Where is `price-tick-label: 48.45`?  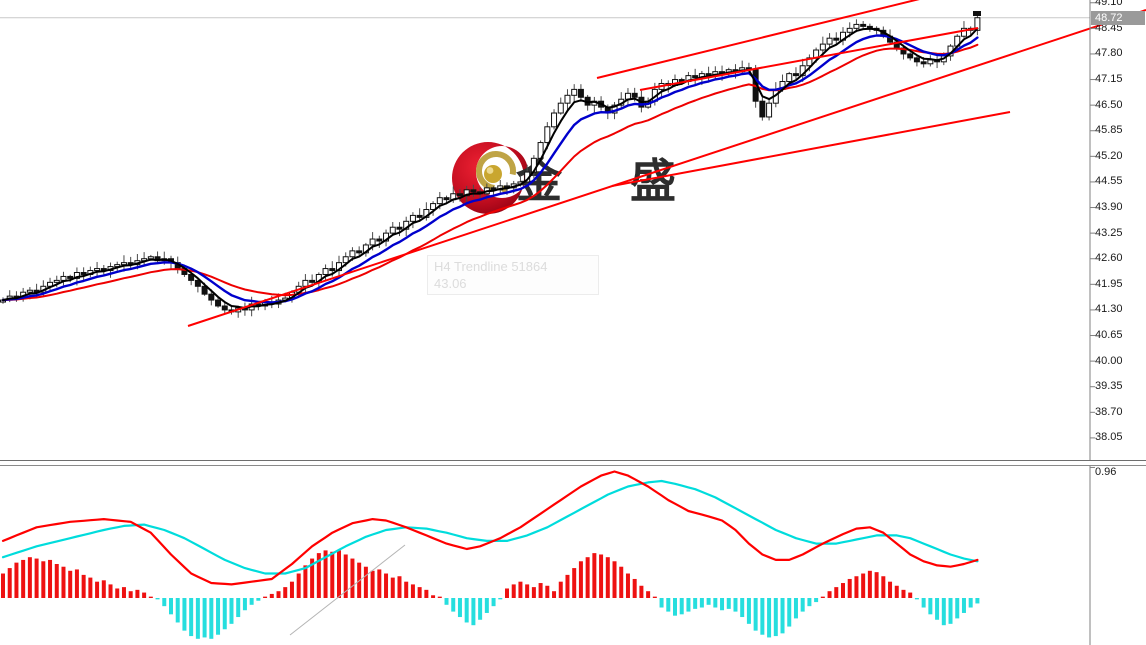
price-tick-label: 48.45 is located at coordinates (1109, 27).